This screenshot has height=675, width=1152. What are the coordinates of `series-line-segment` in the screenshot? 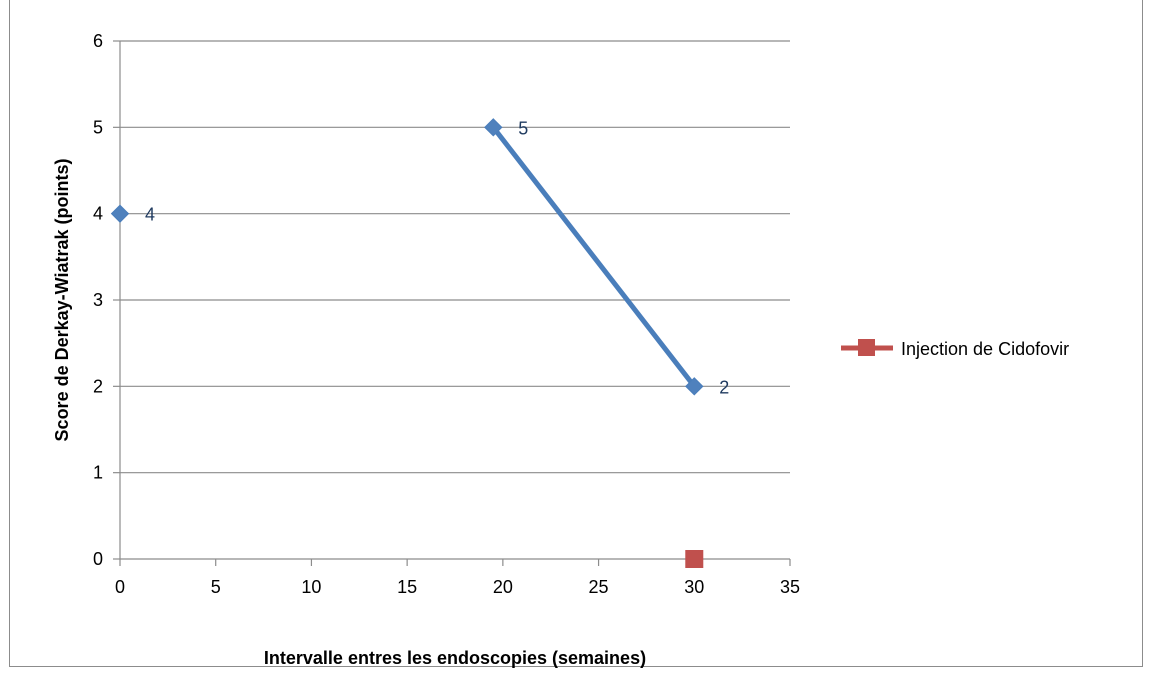 It's located at (593, 256).